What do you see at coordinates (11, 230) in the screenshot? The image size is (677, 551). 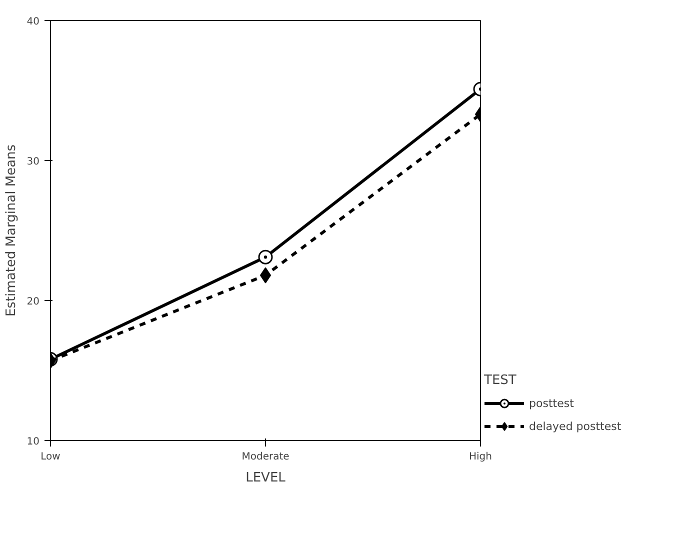 I see `y-axis-title: Estimated Marginal Means` at bounding box center [11, 230].